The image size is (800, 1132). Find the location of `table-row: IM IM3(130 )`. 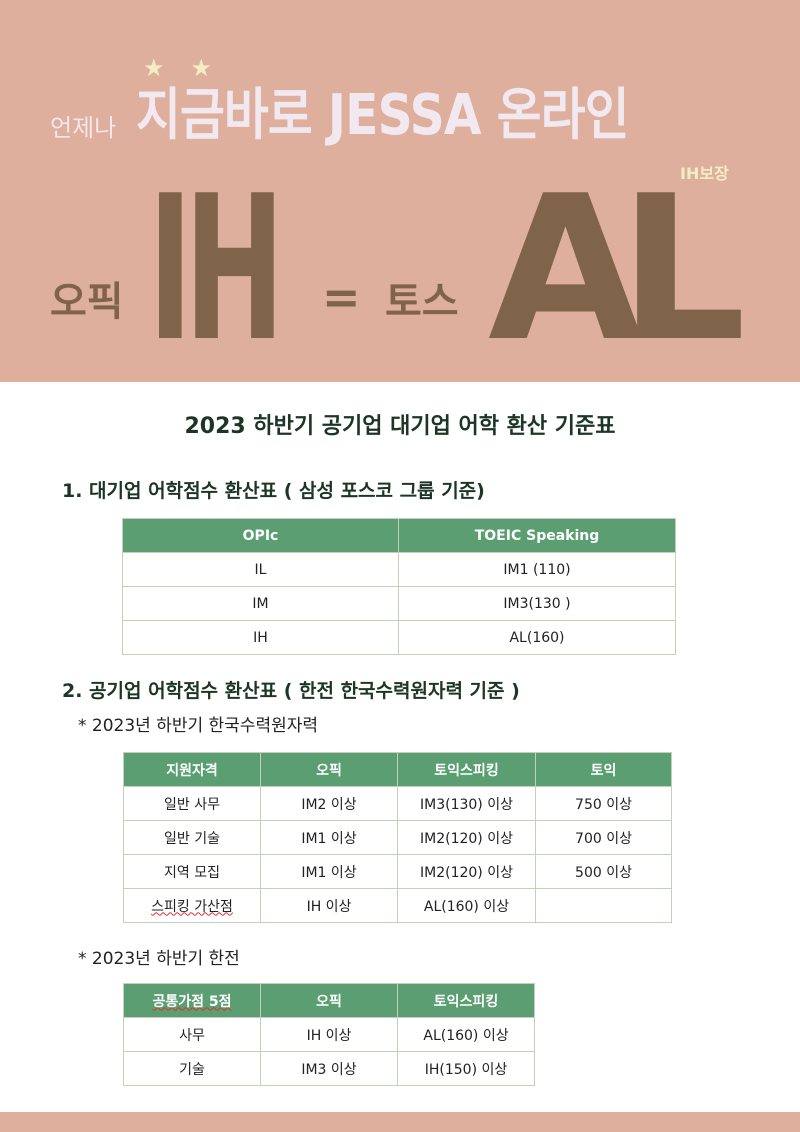

table-row: IM IM3(130 ) is located at coordinates (399, 603).